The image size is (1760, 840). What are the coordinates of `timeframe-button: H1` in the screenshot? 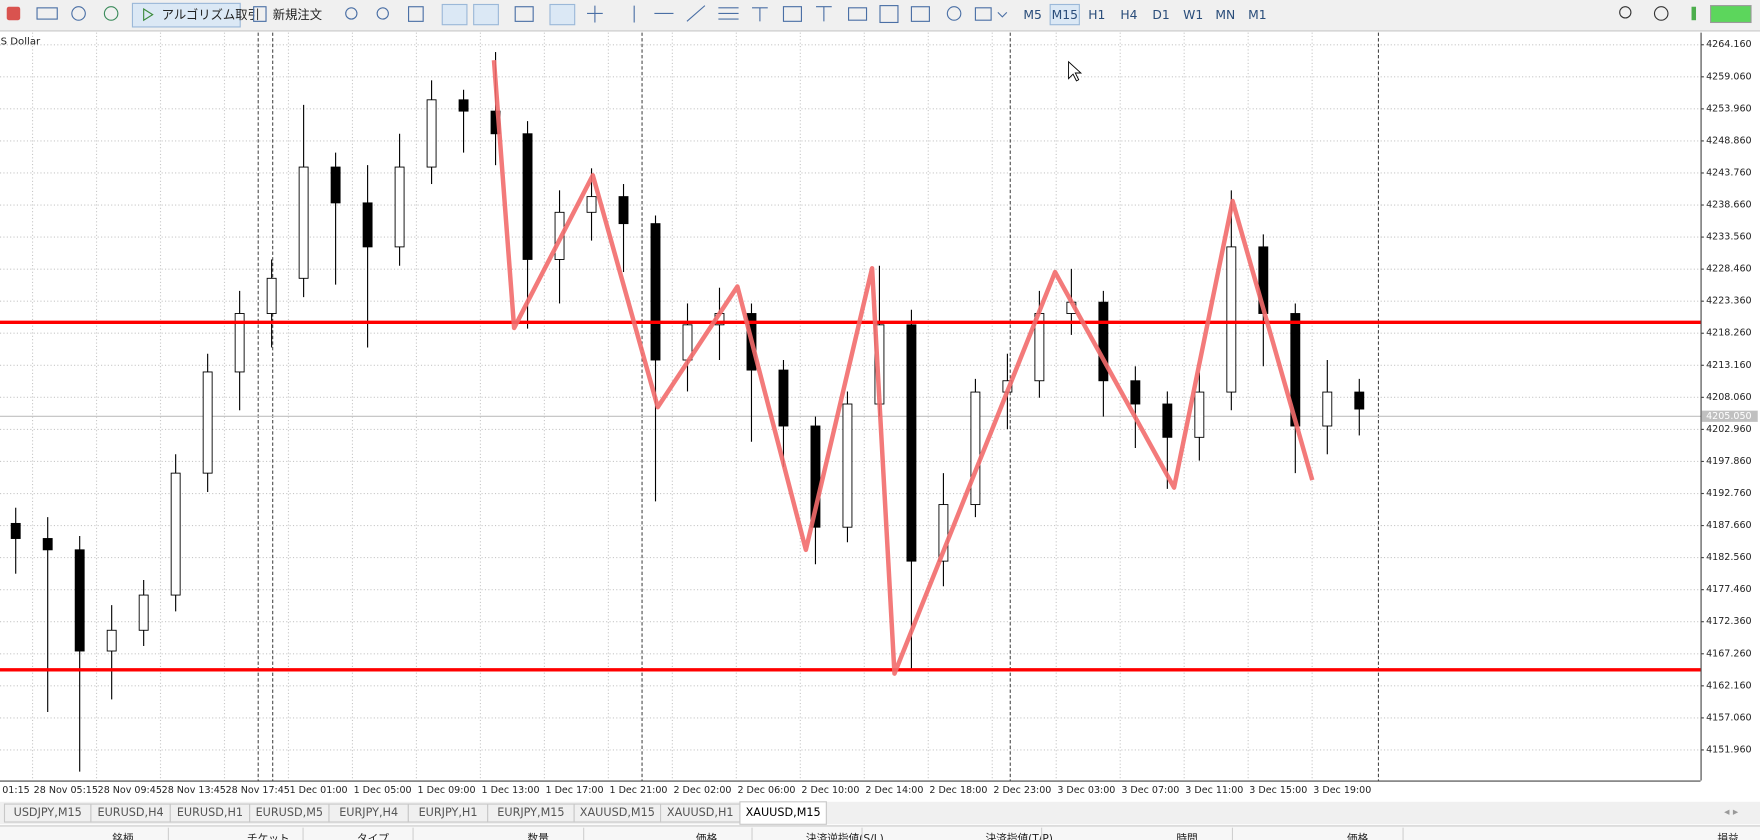 It's located at (1096, 15).